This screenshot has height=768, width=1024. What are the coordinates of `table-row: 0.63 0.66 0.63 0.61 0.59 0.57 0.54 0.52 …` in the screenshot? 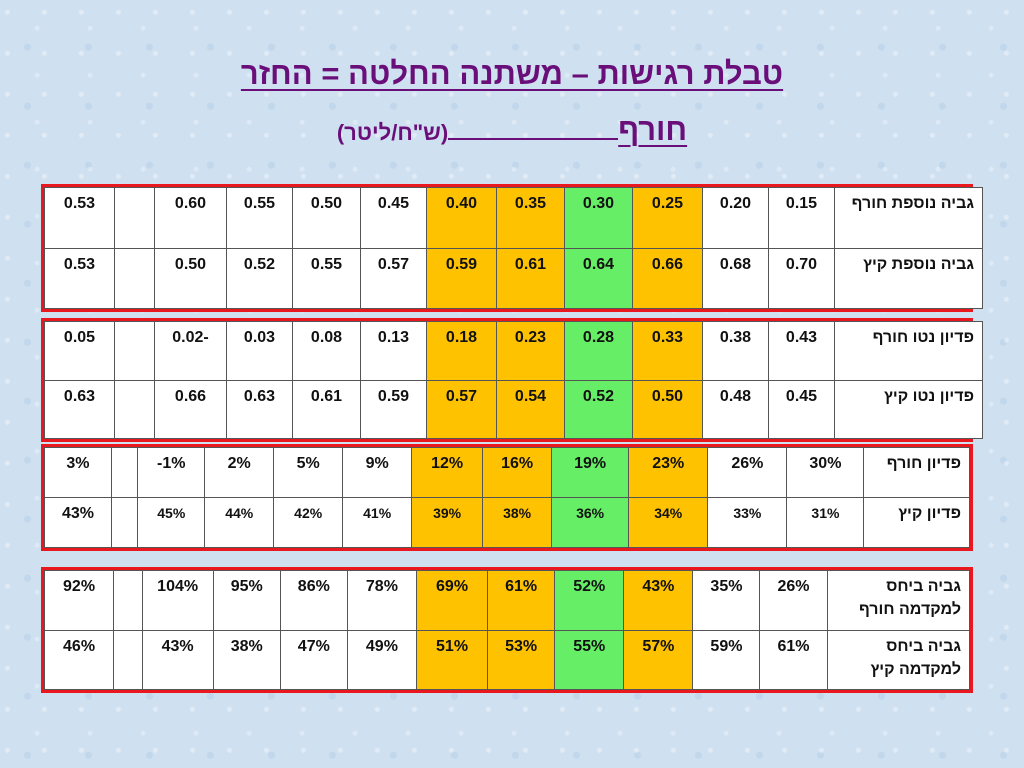 It's located at (513, 409).